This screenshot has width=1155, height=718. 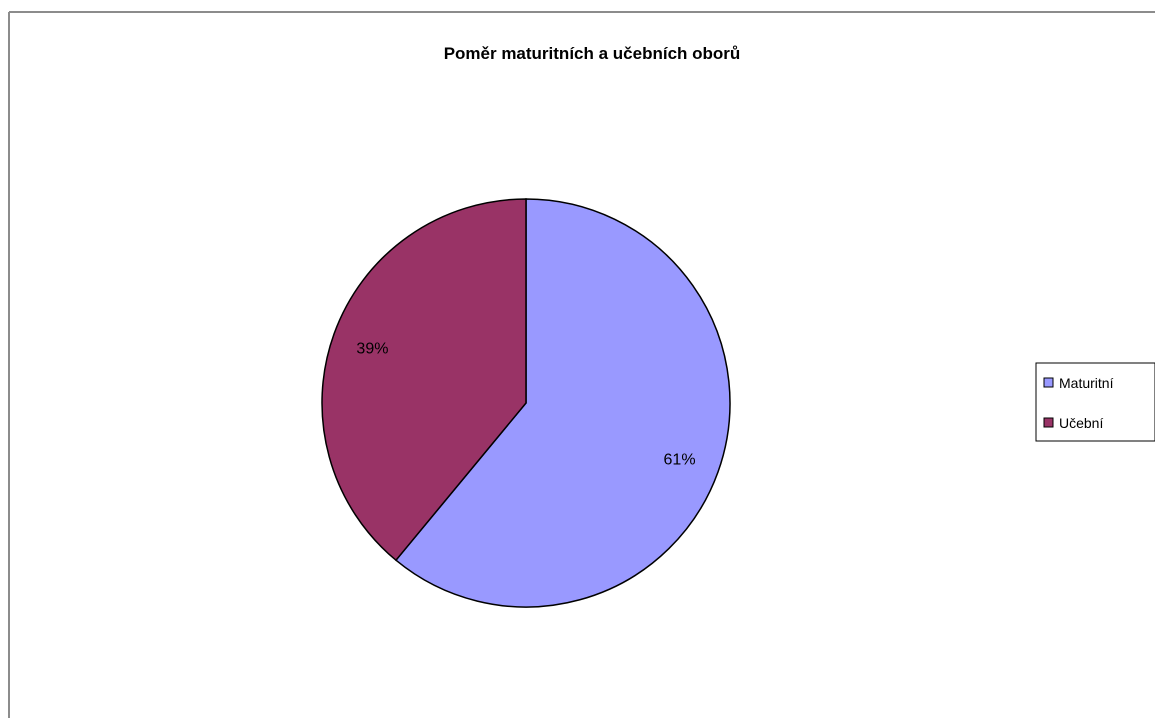 I want to click on pie-value-label: 61%, so click(x=680, y=459).